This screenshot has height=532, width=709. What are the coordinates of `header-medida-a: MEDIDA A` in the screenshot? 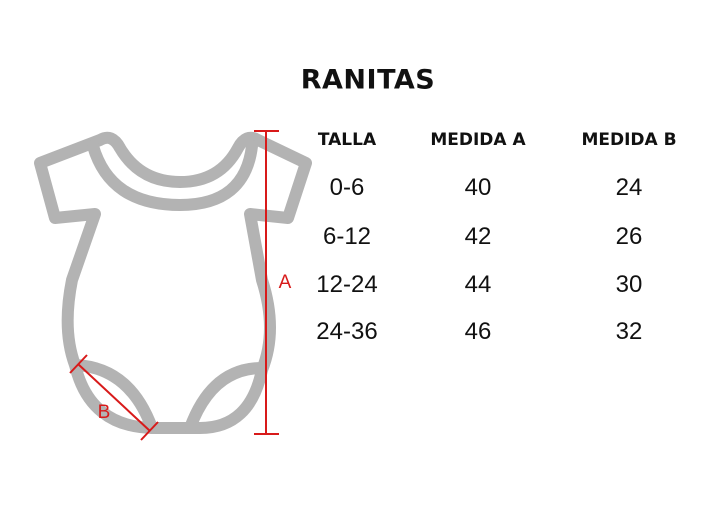 It's located at (478, 140).